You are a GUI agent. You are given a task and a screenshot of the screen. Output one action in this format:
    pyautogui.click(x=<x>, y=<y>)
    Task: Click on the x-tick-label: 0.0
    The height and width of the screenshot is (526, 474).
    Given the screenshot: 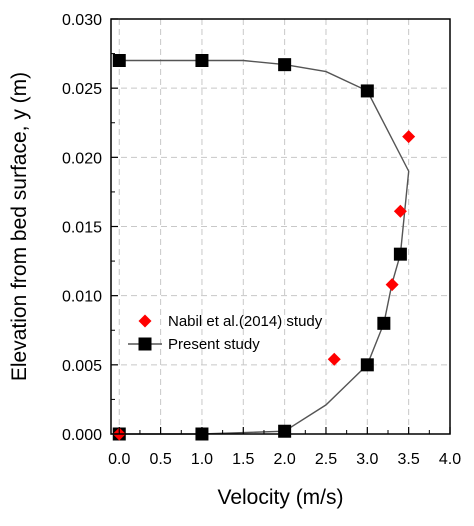 What is the action you would take?
    pyautogui.click(x=119, y=459)
    